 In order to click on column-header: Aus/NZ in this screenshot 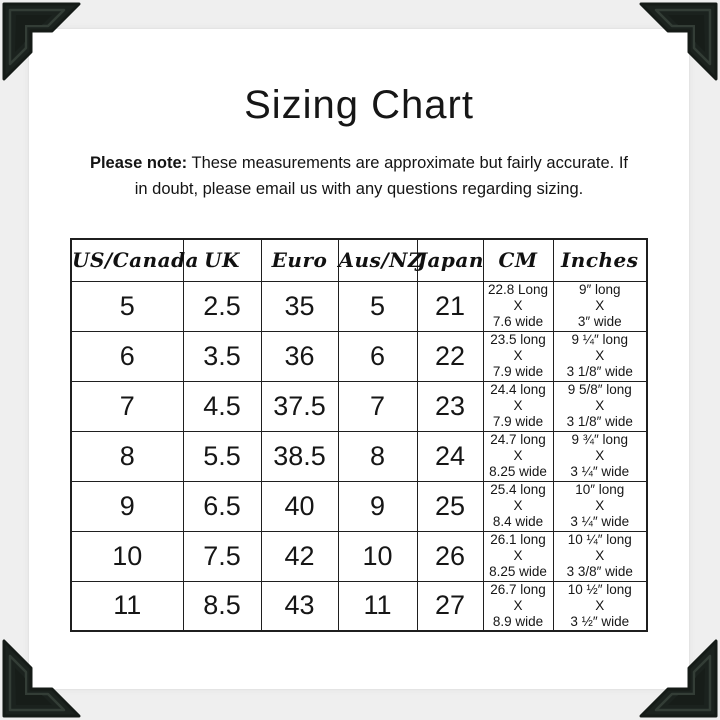, I will do `click(380, 260)`.